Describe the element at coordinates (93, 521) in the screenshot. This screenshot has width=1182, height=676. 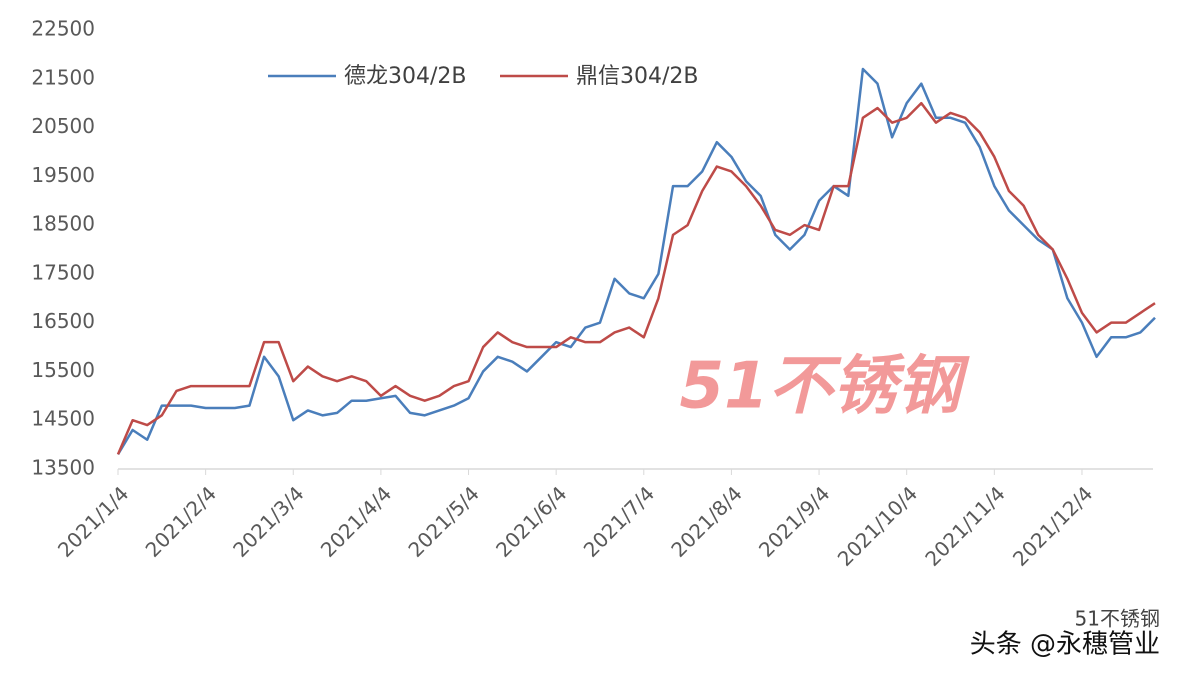
I see `x-tick-label: 2021/1/4` at that location.